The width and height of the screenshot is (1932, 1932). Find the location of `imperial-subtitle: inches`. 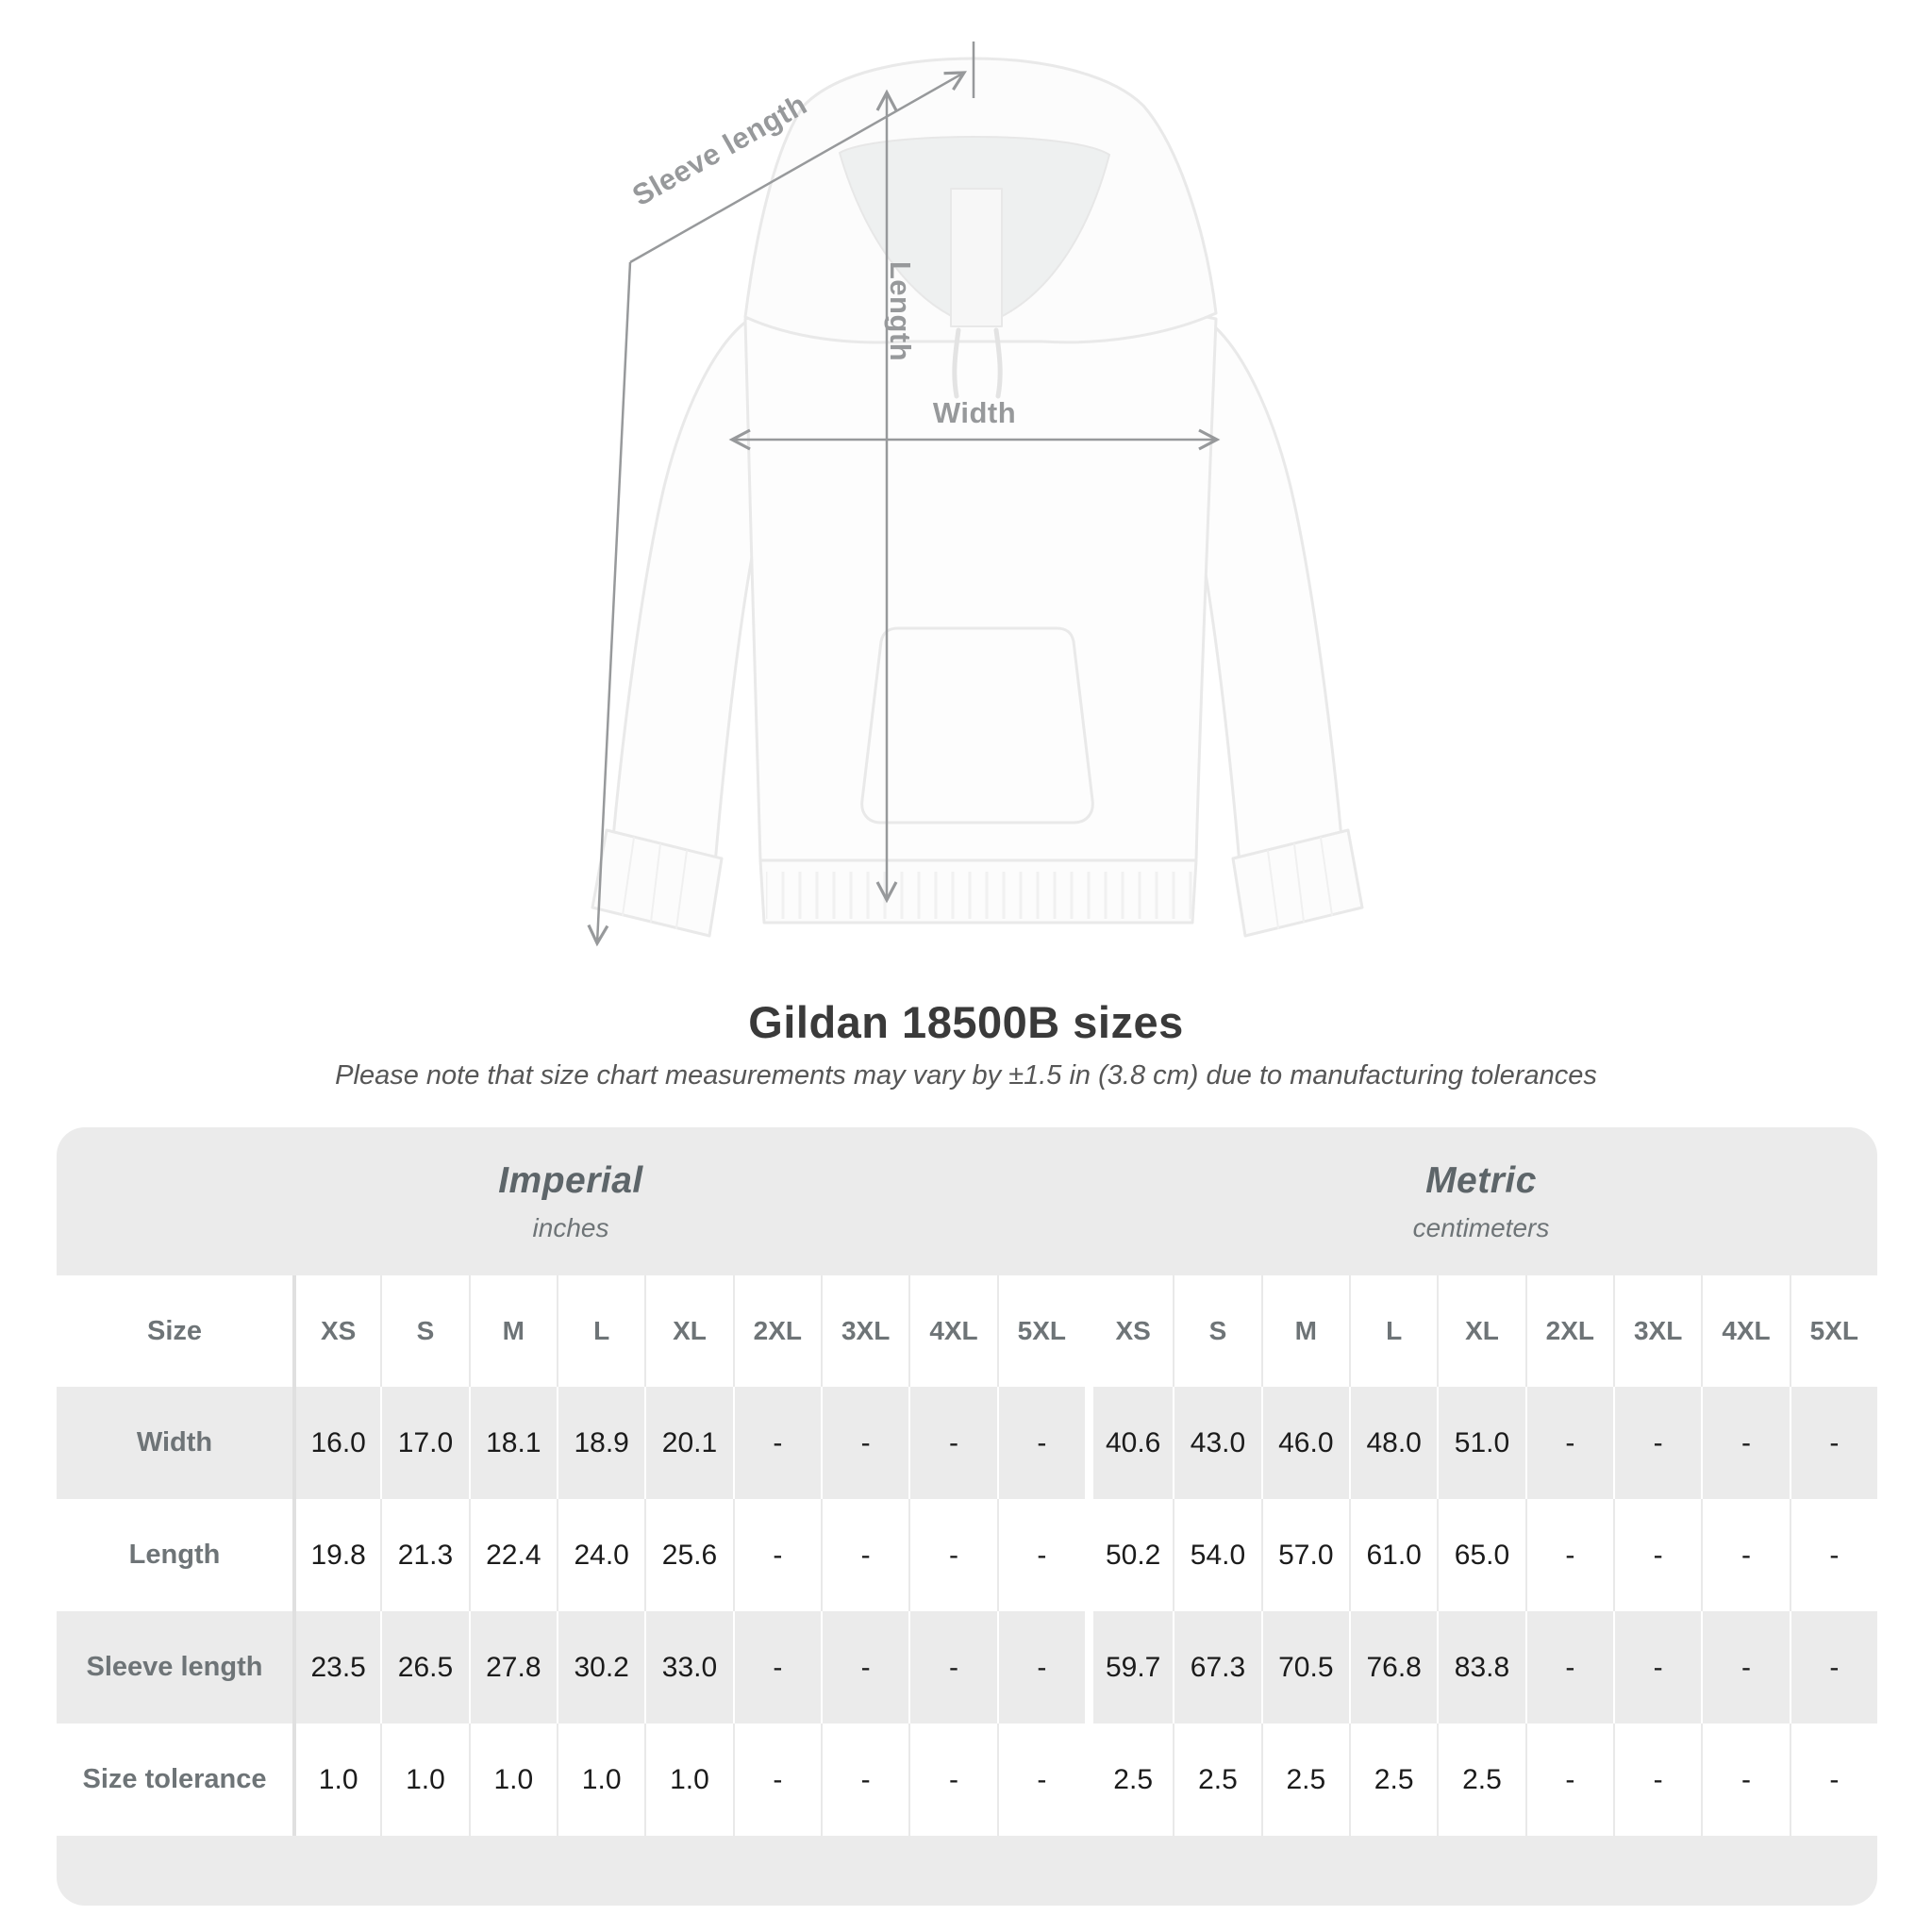

imperial-subtitle: inches is located at coordinates (571, 1227).